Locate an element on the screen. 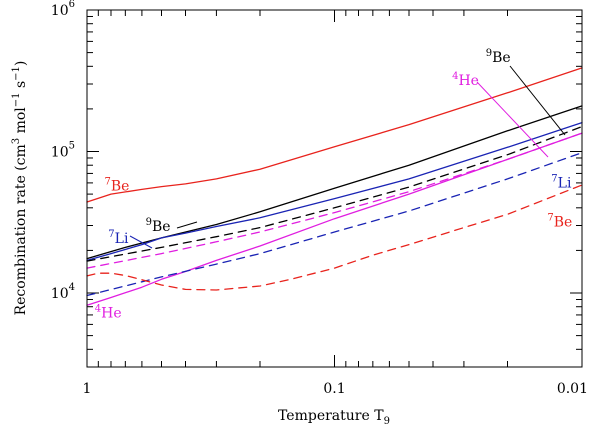  curve-label-7: 7Li is located at coordinates (561, 183).